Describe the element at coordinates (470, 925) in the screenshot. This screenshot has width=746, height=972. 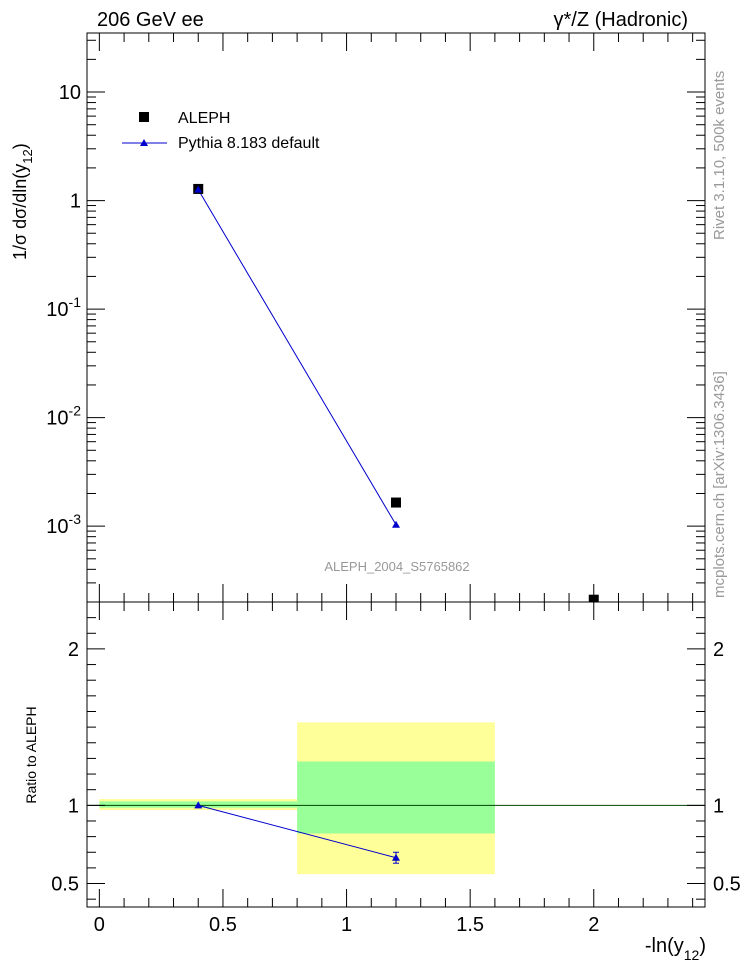
I see `ratio-x-tick-label: 1.5` at that location.